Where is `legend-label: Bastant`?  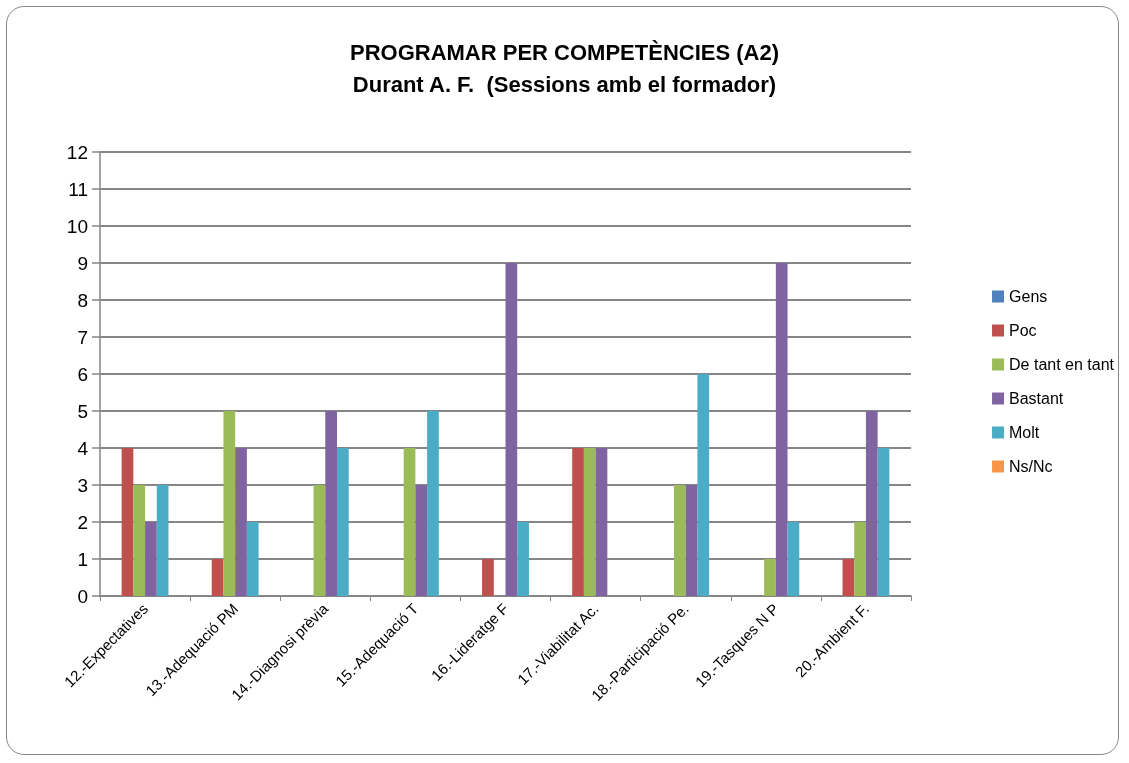
legend-label: Bastant is located at coordinates (1036, 398).